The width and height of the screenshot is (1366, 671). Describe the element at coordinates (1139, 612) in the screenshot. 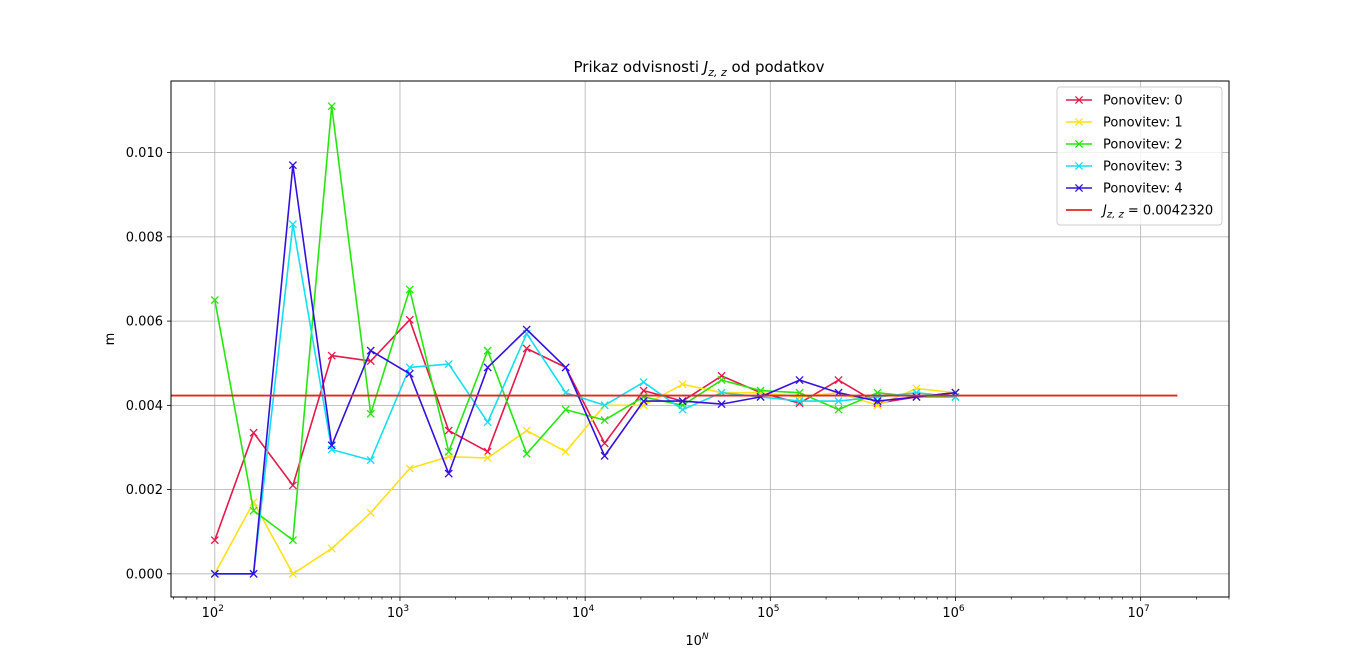

I see `x-tick-label-5: 10⁷` at that location.